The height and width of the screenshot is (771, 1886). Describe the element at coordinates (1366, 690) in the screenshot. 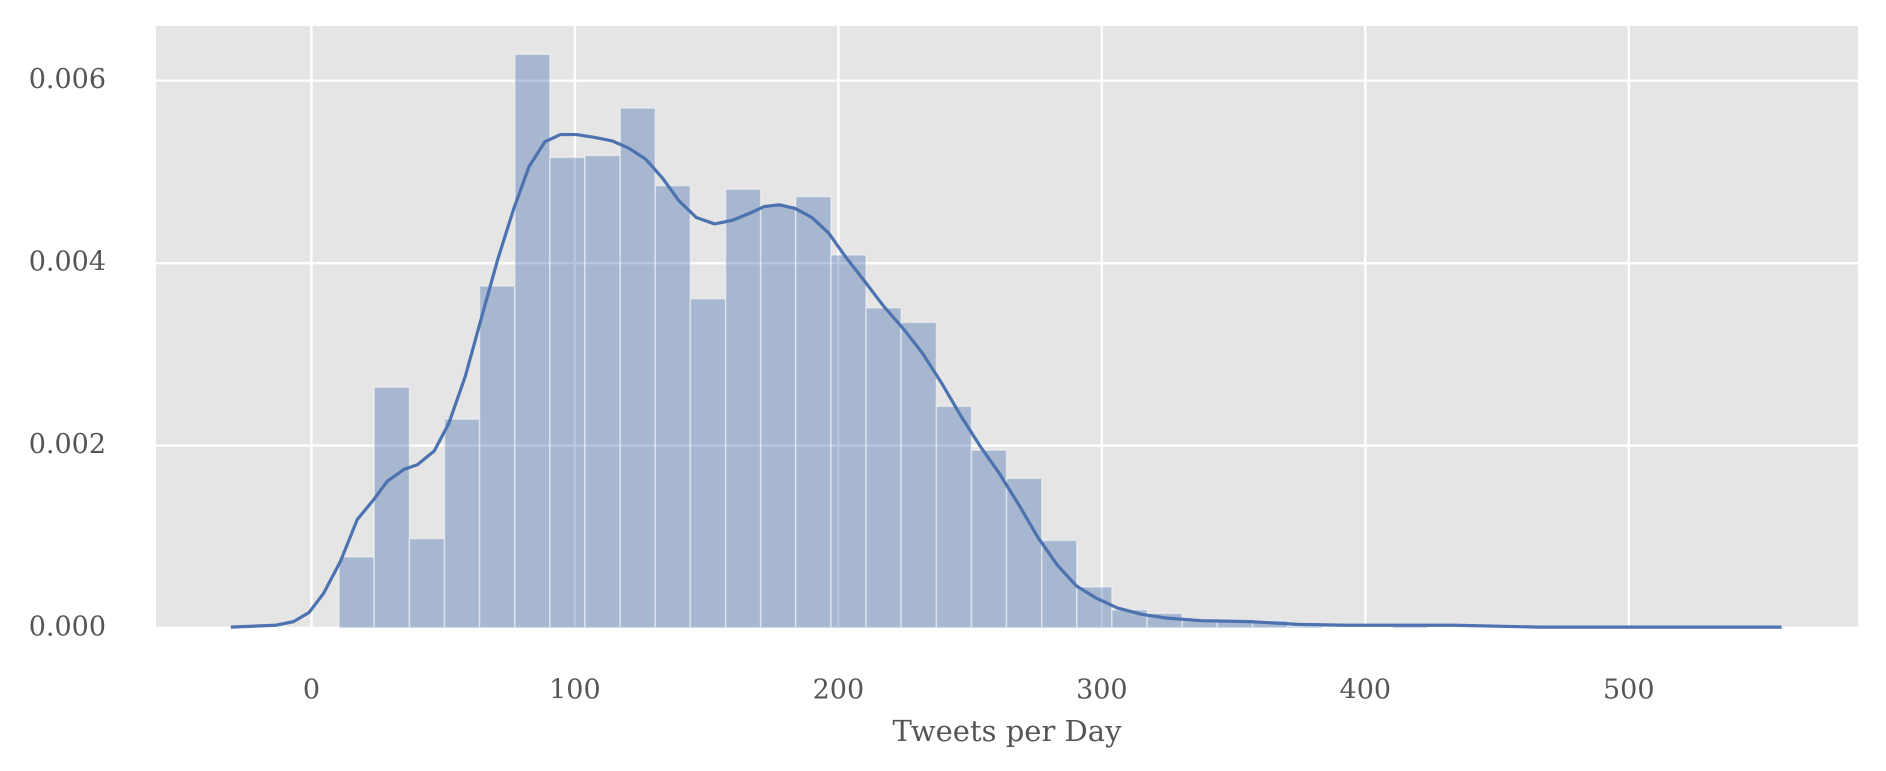

I see `x-tick-label: 400` at that location.